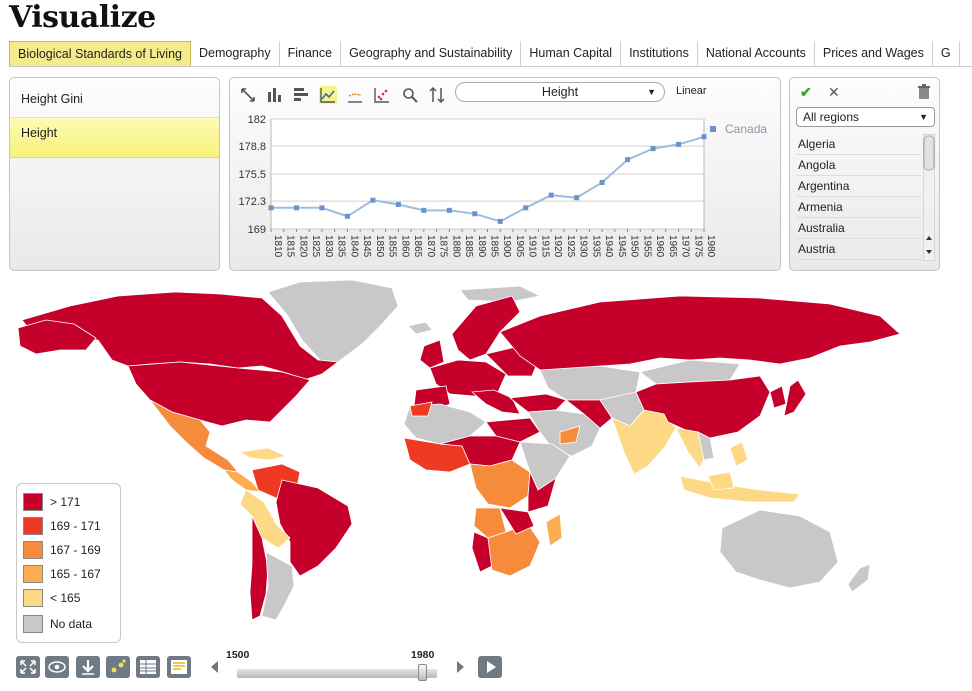  Describe the element at coordinates (65, 502) in the screenshot. I see `legend-label: > 171` at that location.